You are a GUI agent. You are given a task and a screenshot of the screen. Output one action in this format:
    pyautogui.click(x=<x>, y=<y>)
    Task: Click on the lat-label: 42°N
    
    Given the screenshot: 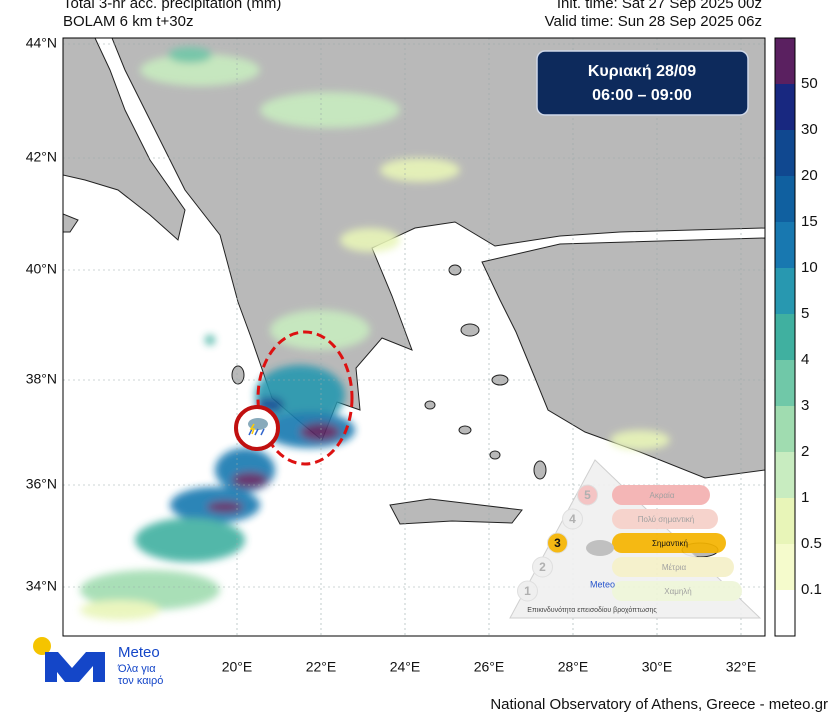 What is the action you would take?
    pyautogui.click(x=41, y=157)
    